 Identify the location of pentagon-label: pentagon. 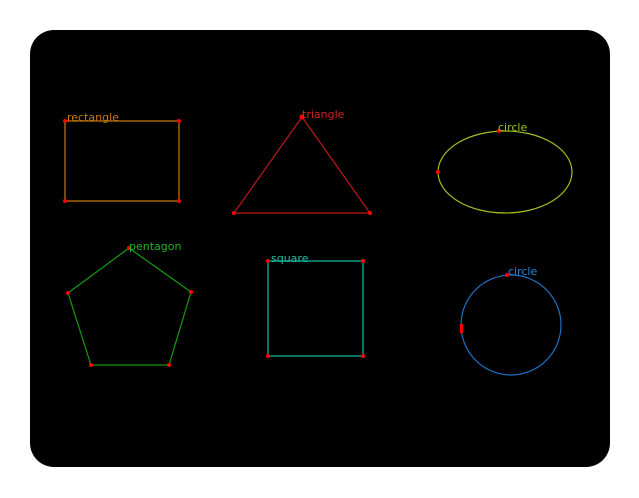
(155, 246).